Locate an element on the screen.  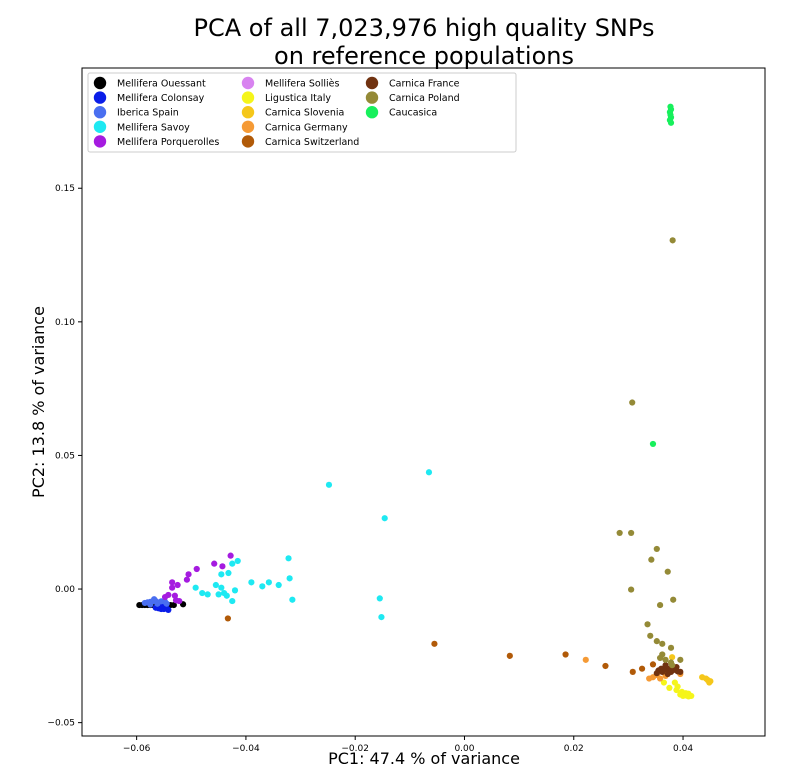
legend-item-caucasica: Caucasica is located at coordinates (401, 112).